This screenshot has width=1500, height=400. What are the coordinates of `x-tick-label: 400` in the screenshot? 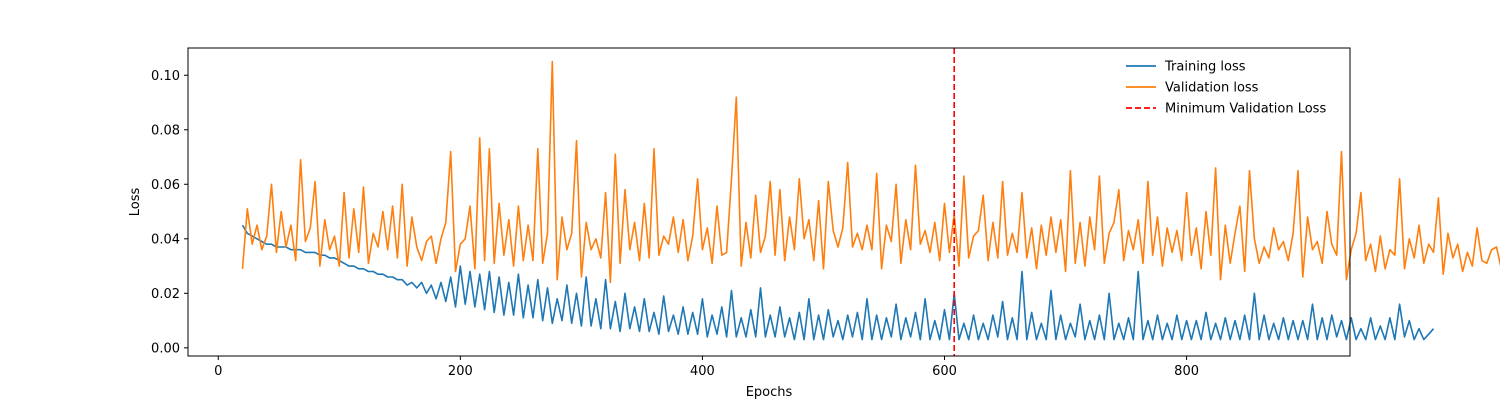 It's located at (702, 371).